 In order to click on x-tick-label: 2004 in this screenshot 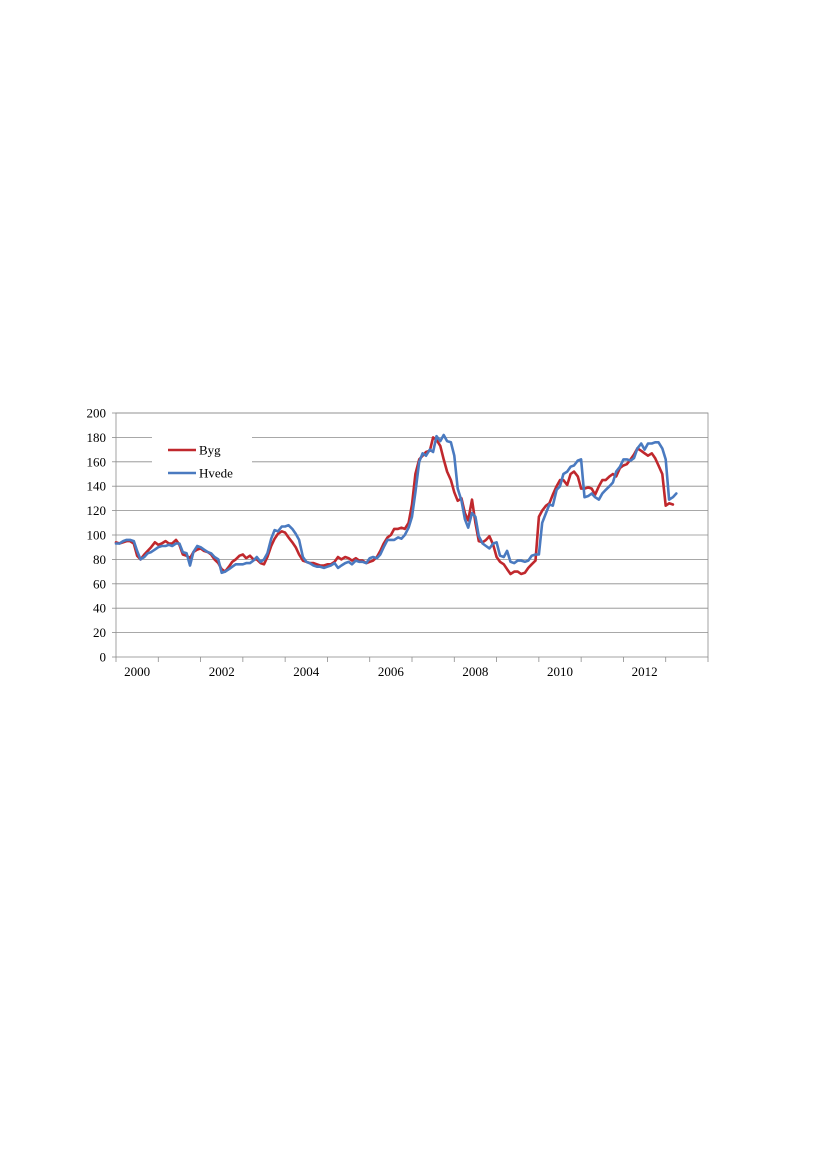, I will do `click(306, 671)`.